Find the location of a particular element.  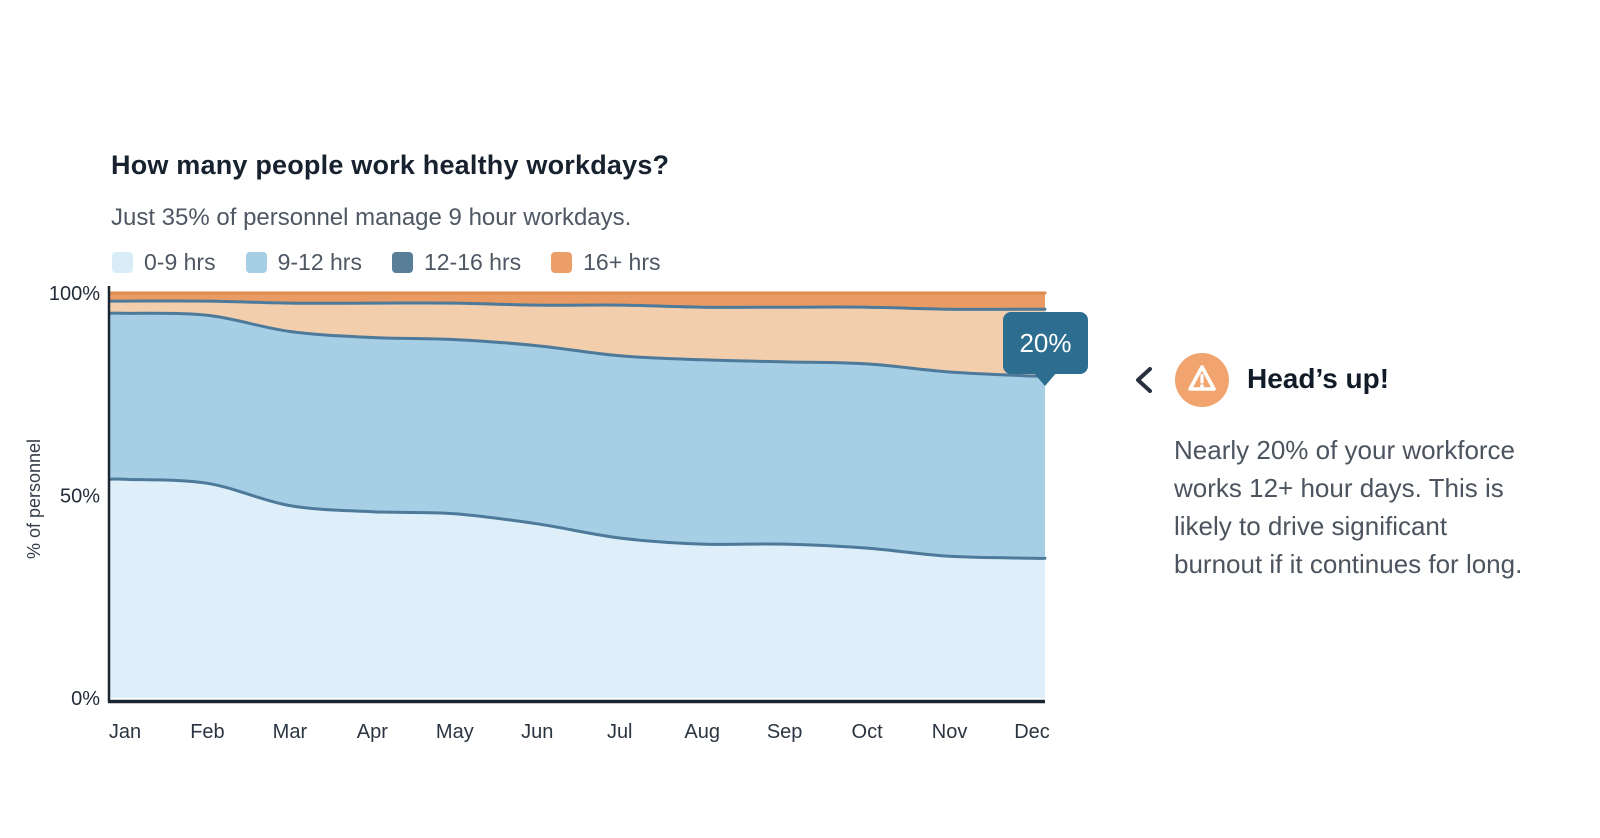

tooltip-value: 20% is located at coordinates (1045, 342).